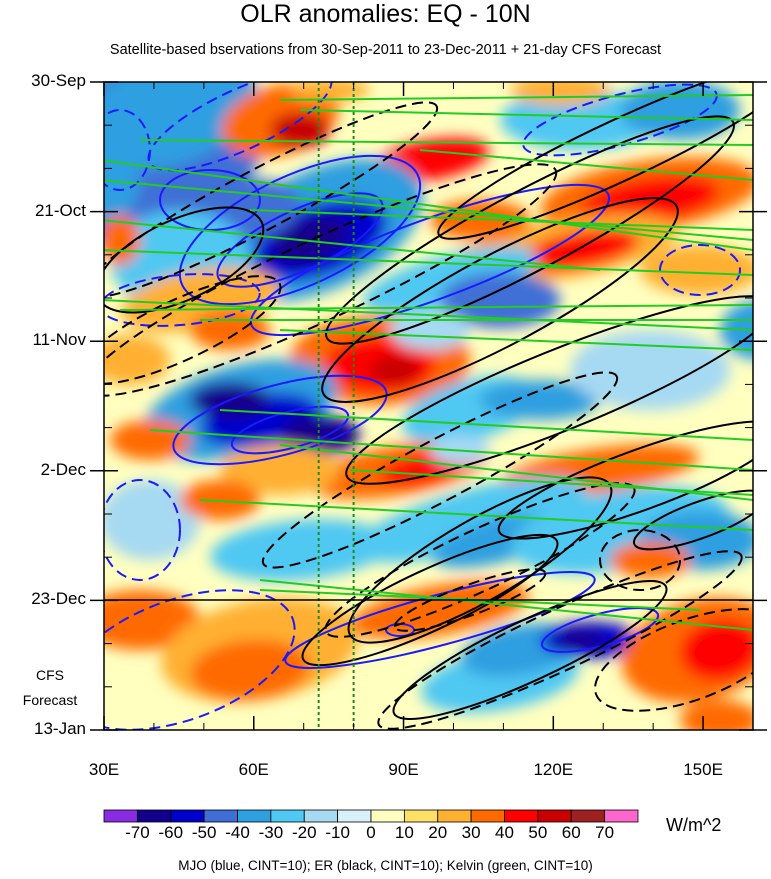  Describe the element at coordinates (703, 769) in the screenshot. I see `x-tick-label: 150E` at that location.